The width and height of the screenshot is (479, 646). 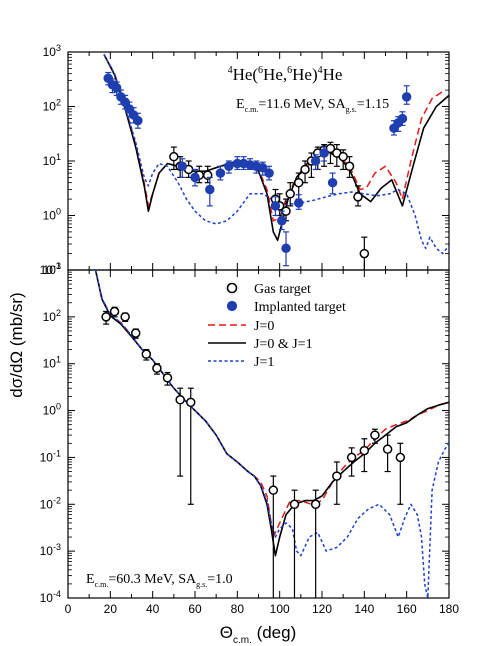 I want to click on x-tick-label: 160, so click(x=407, y=609).